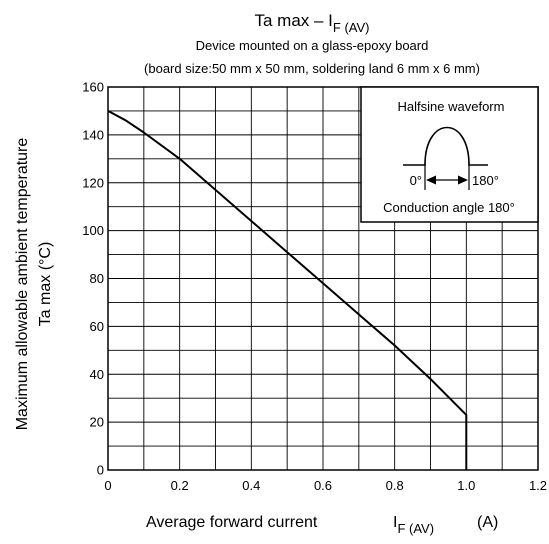  I want to click on x-axis-symbol: I, so click(395, 522).